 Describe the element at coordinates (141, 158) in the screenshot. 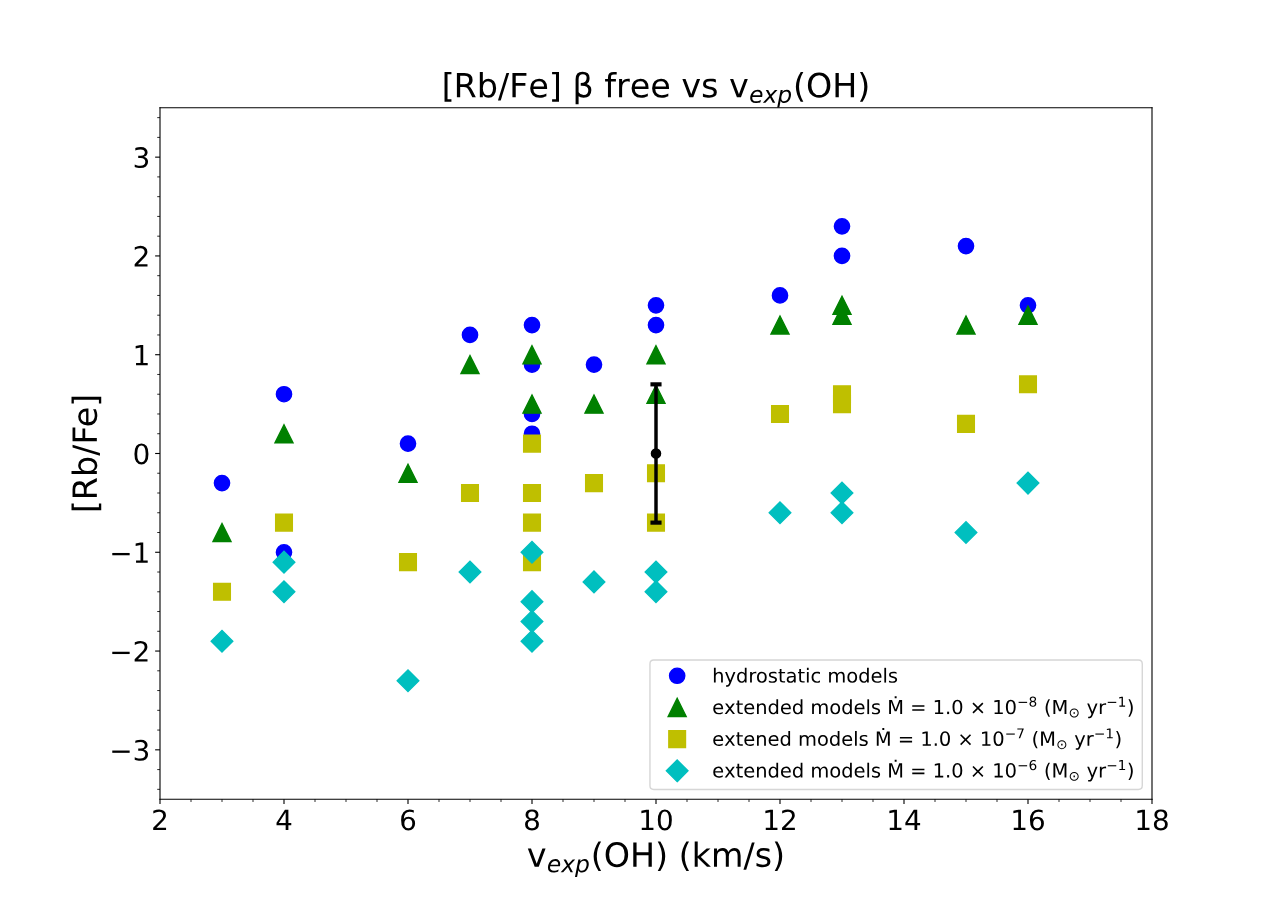

I see `y-tick-label: 3` at that location.